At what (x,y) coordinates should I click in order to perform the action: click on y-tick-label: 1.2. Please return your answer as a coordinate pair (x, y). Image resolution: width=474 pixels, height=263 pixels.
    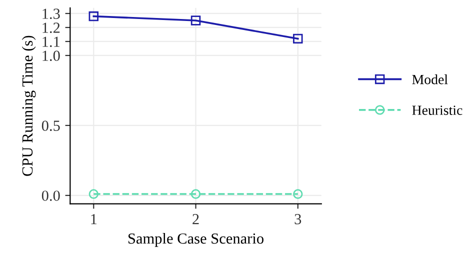
    Looking at the image, I should click on (51, 27).